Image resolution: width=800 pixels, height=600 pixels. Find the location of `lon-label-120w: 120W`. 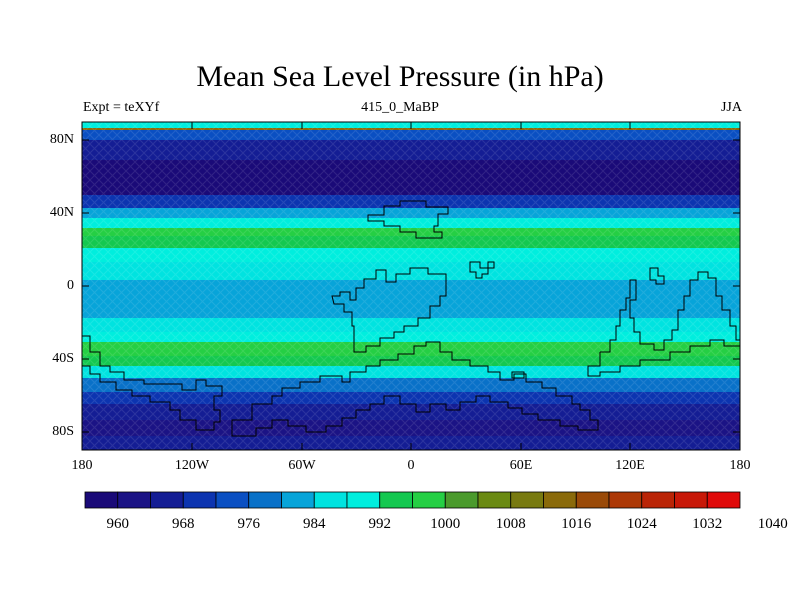

lon-label-120w: 120W is located at coordinates (192, 465).